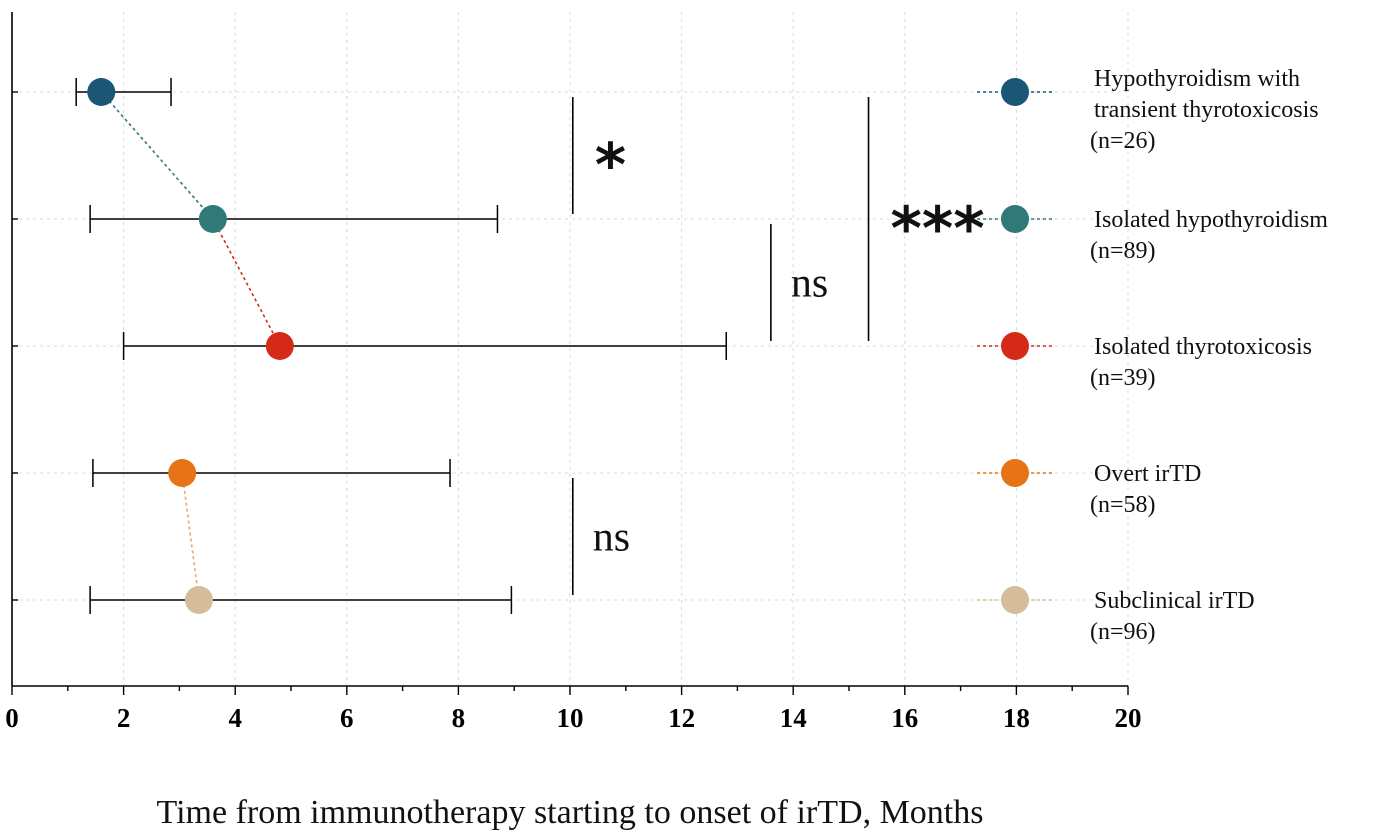 This screenshot has height=836, width=1373. Describe the element at coordinates (347, 718) in the screenshot. I see `x-tick-label: 6` at that location.